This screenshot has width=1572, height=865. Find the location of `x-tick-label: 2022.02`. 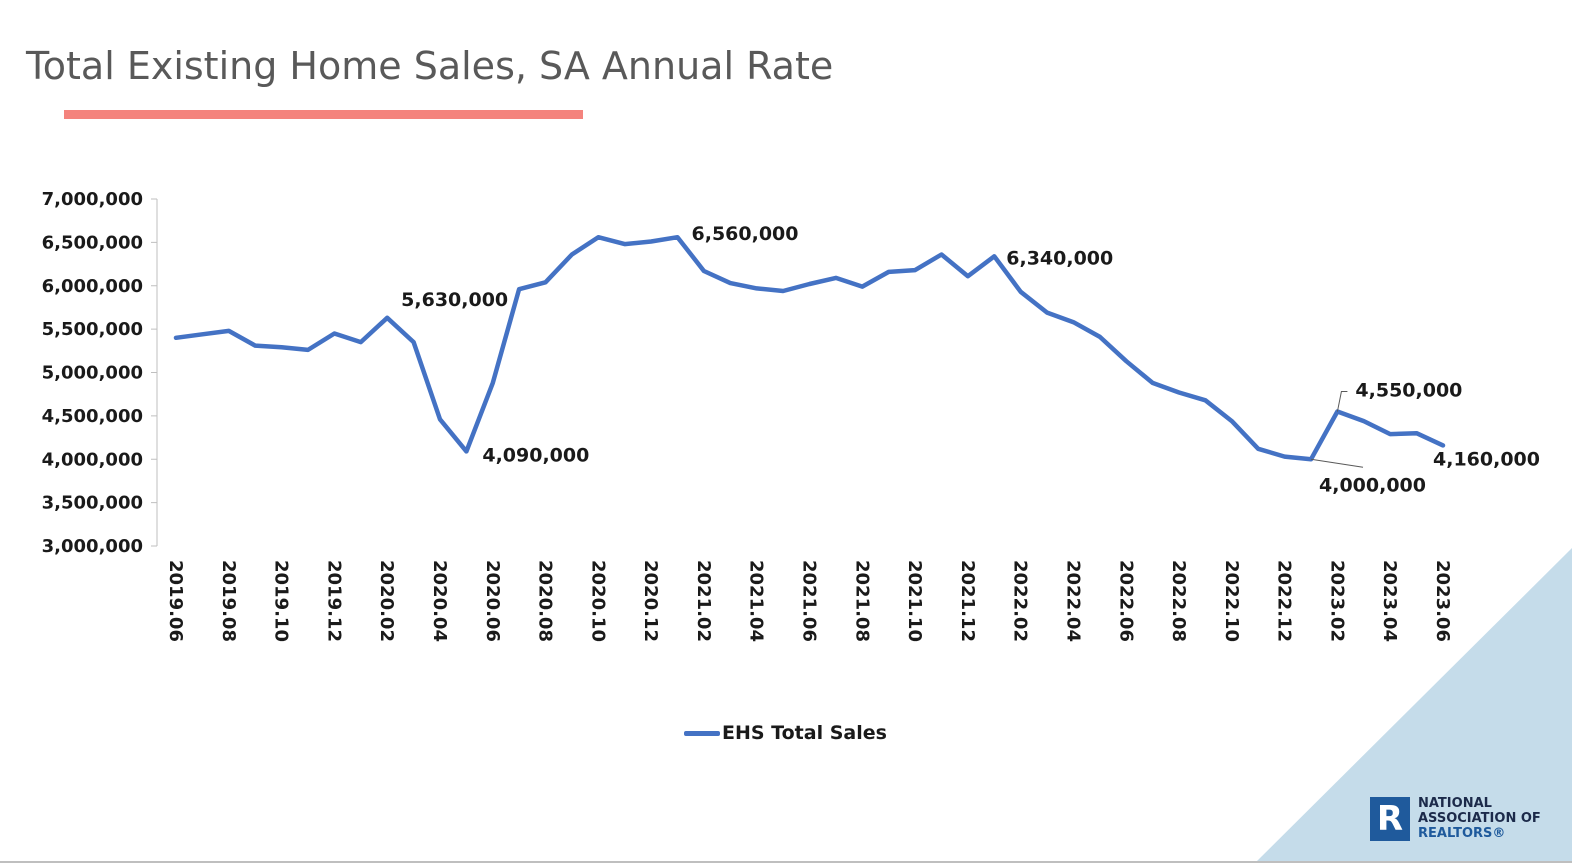

x-tick-label: 2022.02 is located at coordinates (1020, 601).